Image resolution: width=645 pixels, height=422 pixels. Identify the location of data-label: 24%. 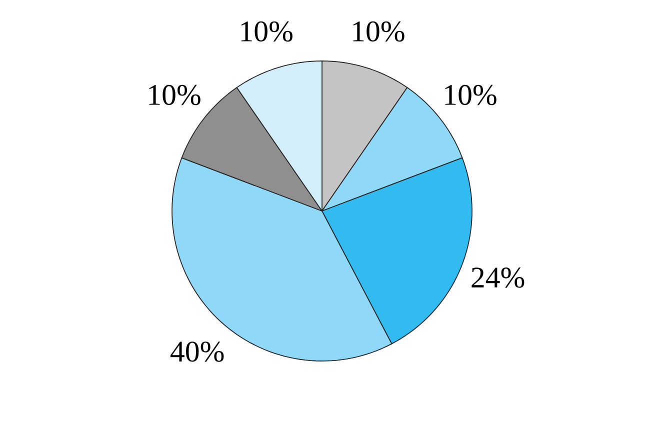
(498, 278).